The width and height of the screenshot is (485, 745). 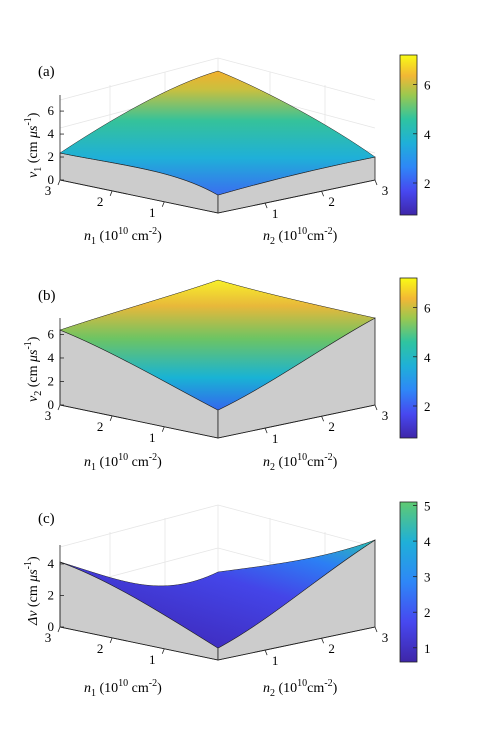 What do you see at coordinates (46, 519) in the screenshot?
I see `panel-c-label: (c)` at bounding box center [46, 519].